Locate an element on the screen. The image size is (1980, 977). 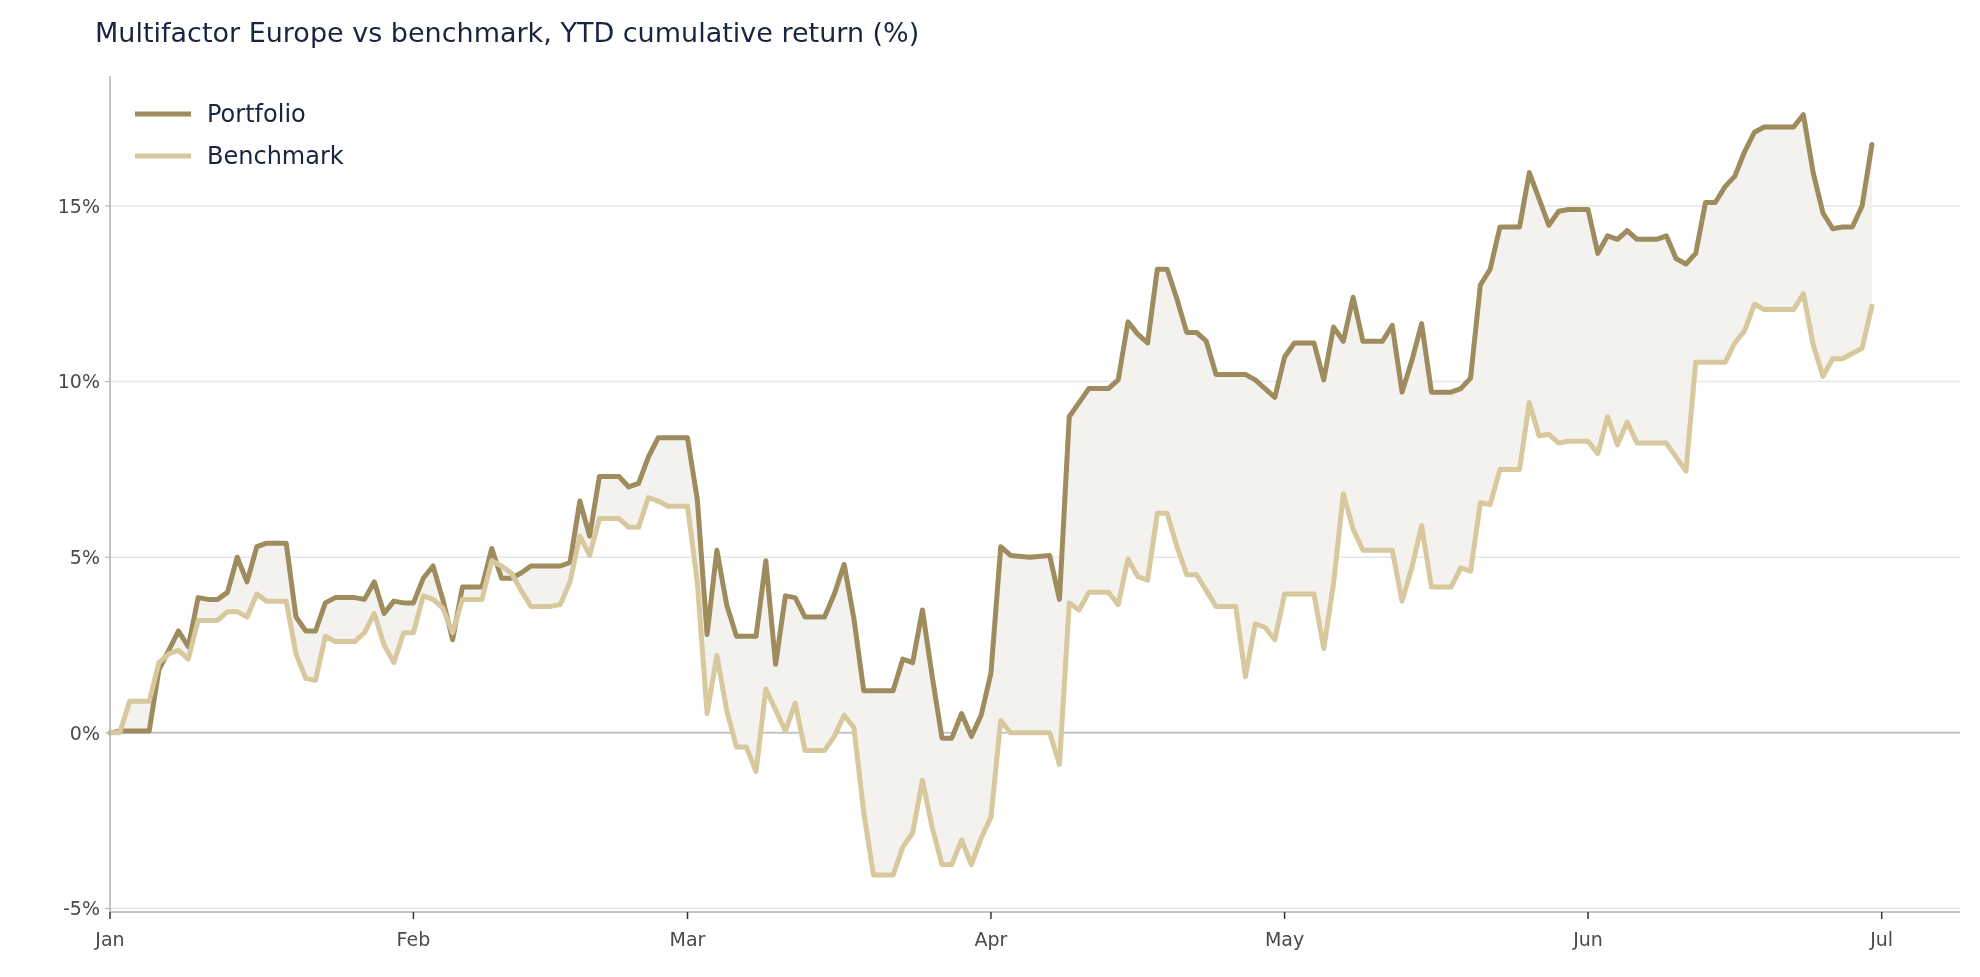
x-tick-label: May is located at coordinates (1284, 939).